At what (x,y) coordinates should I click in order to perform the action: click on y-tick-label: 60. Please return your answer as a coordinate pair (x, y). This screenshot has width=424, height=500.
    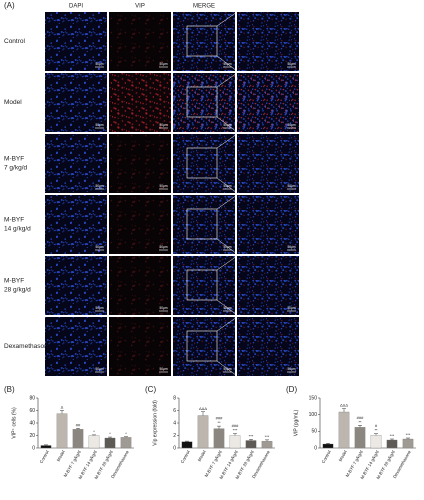
    Looking at the image, I should click on (32, 411).